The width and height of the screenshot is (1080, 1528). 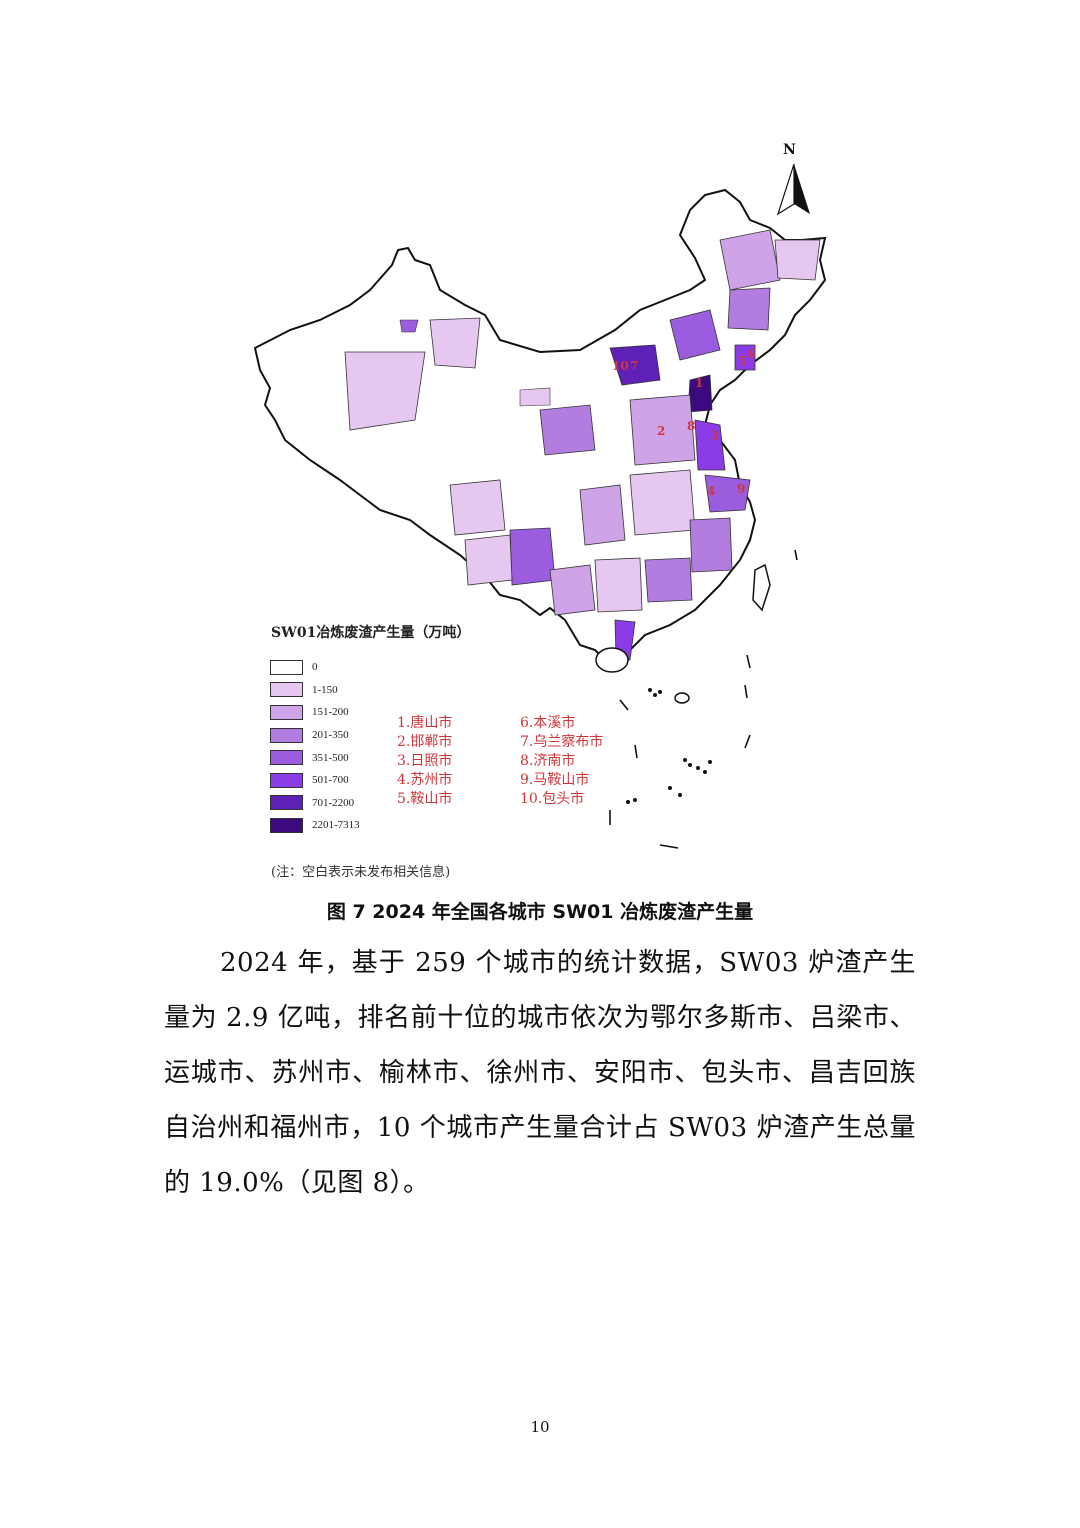 What do you see at coordinates (742, 361) in the screenshot?
I see `svg-text: 5` at bounding box center [742, 361].